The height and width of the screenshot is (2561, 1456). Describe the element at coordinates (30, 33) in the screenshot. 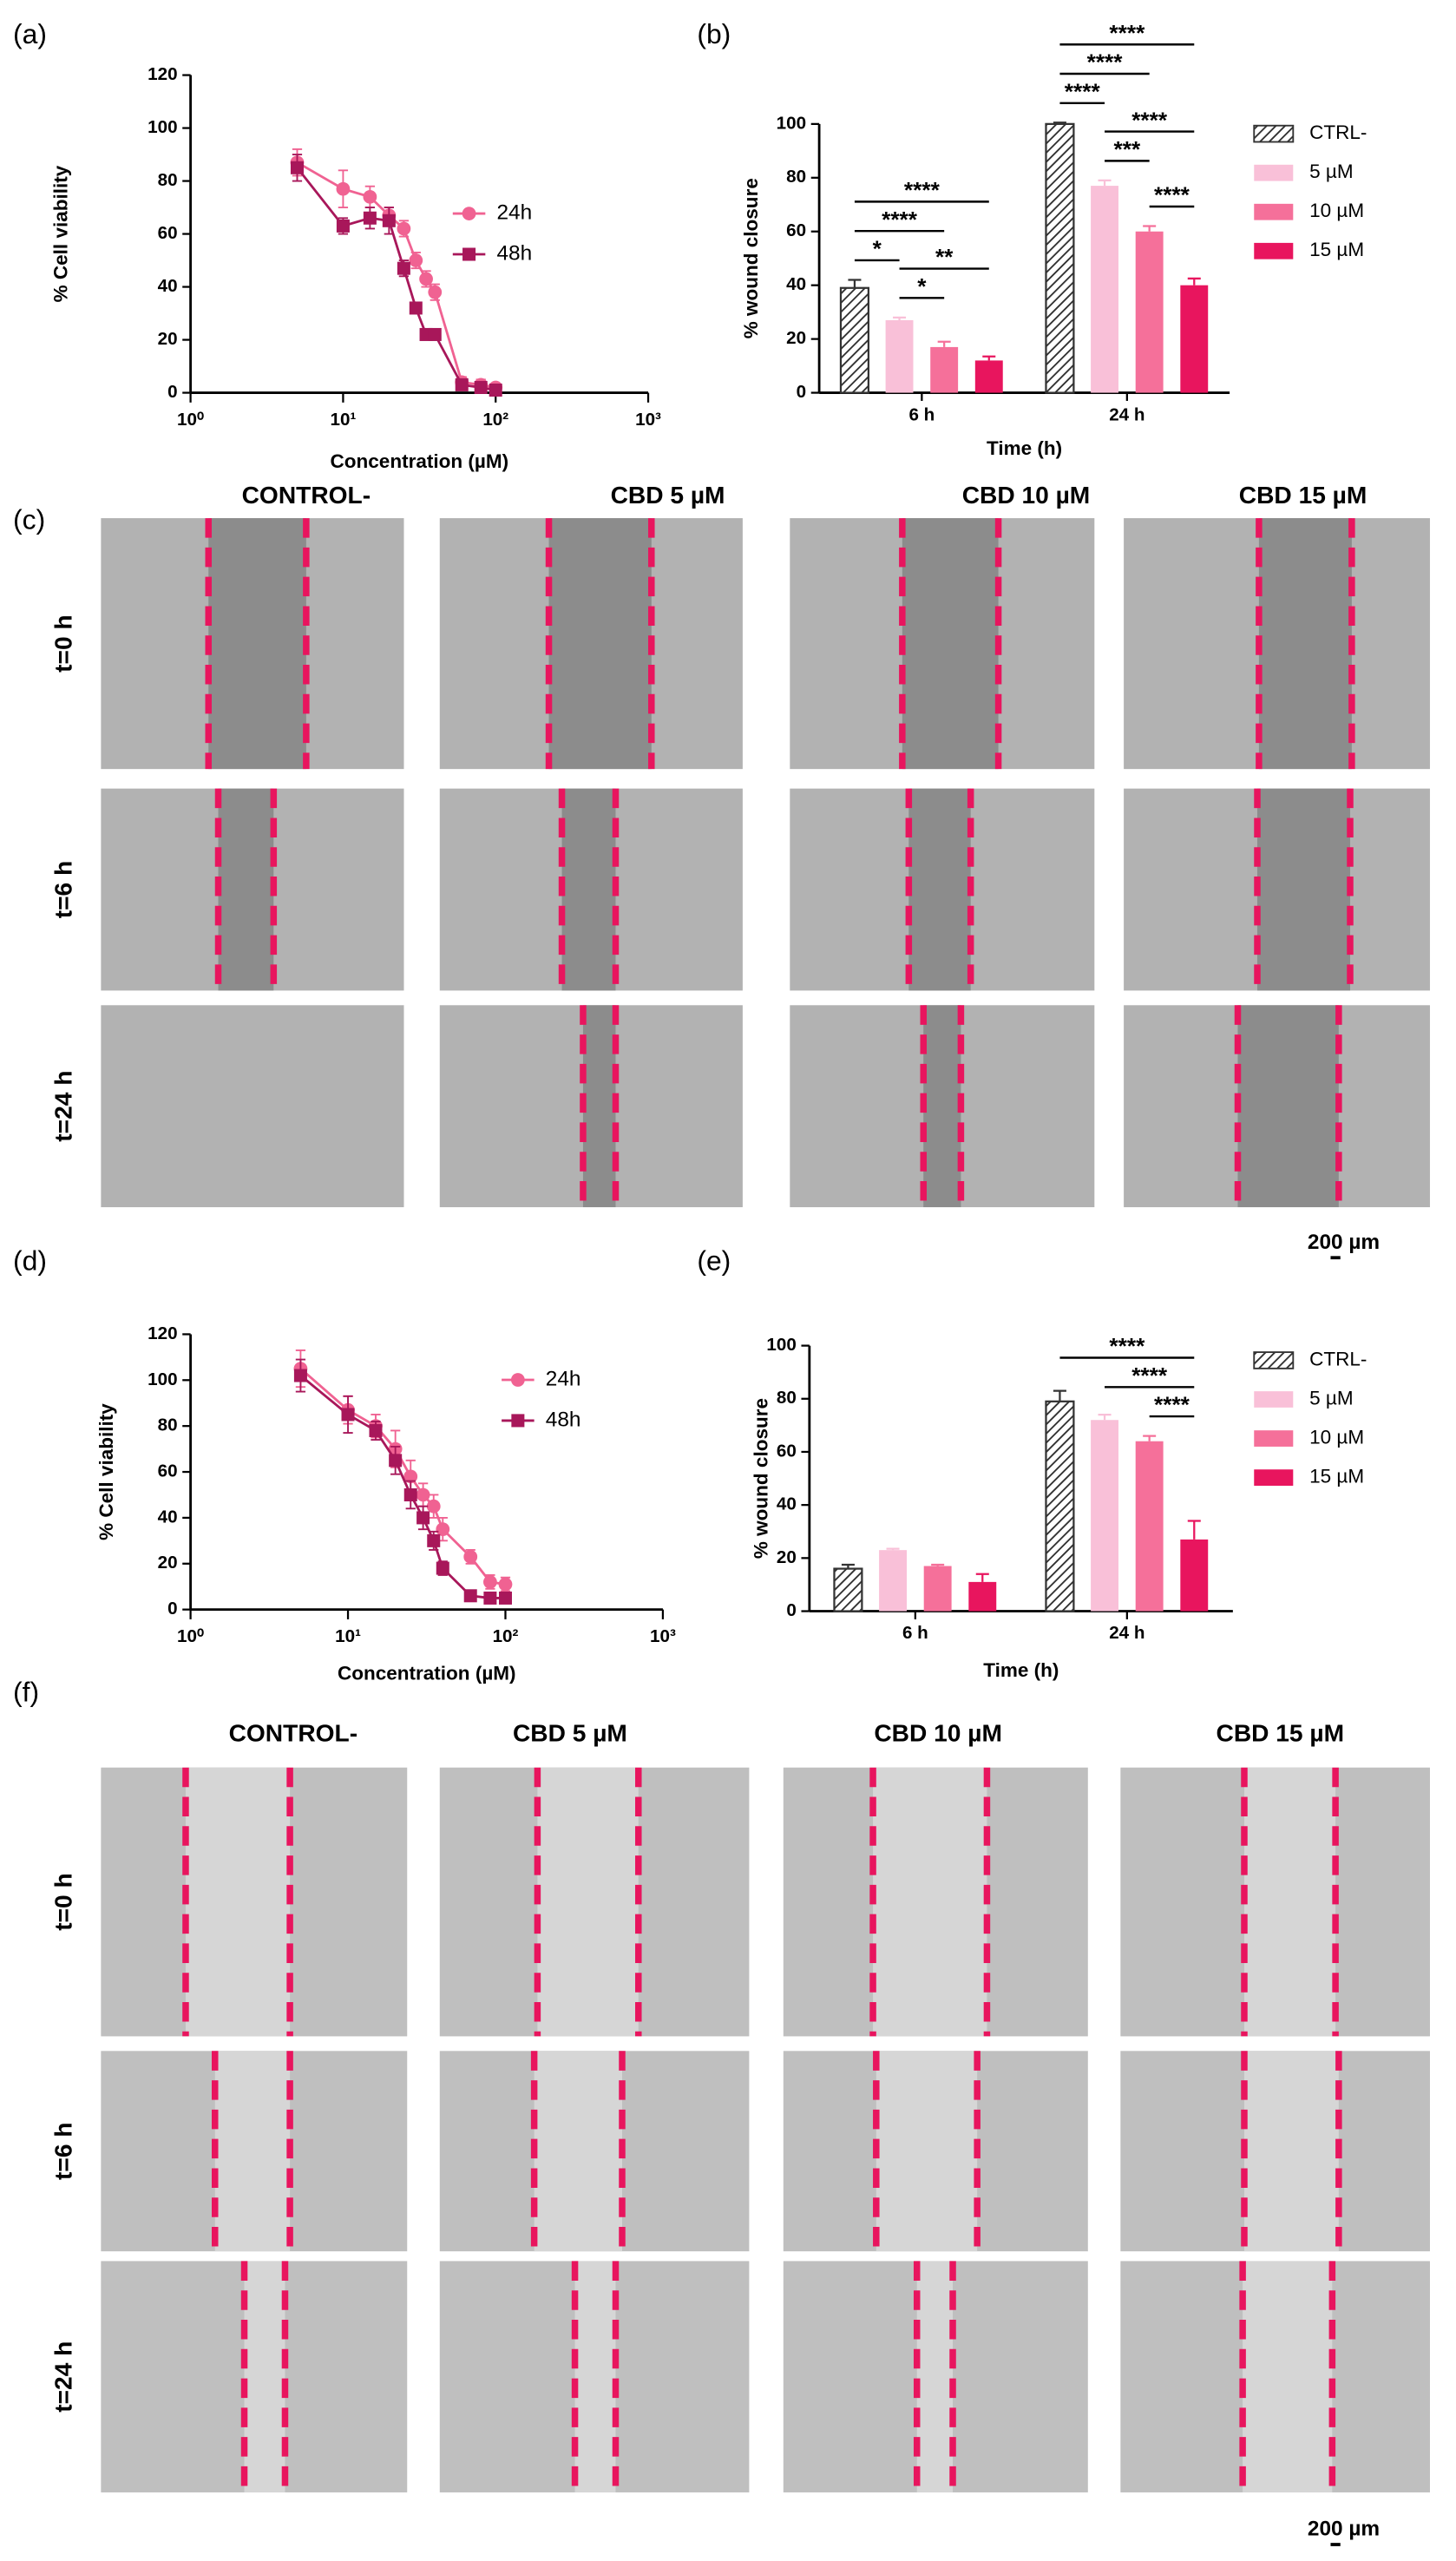

I see `panel-label: (a)` at that location.